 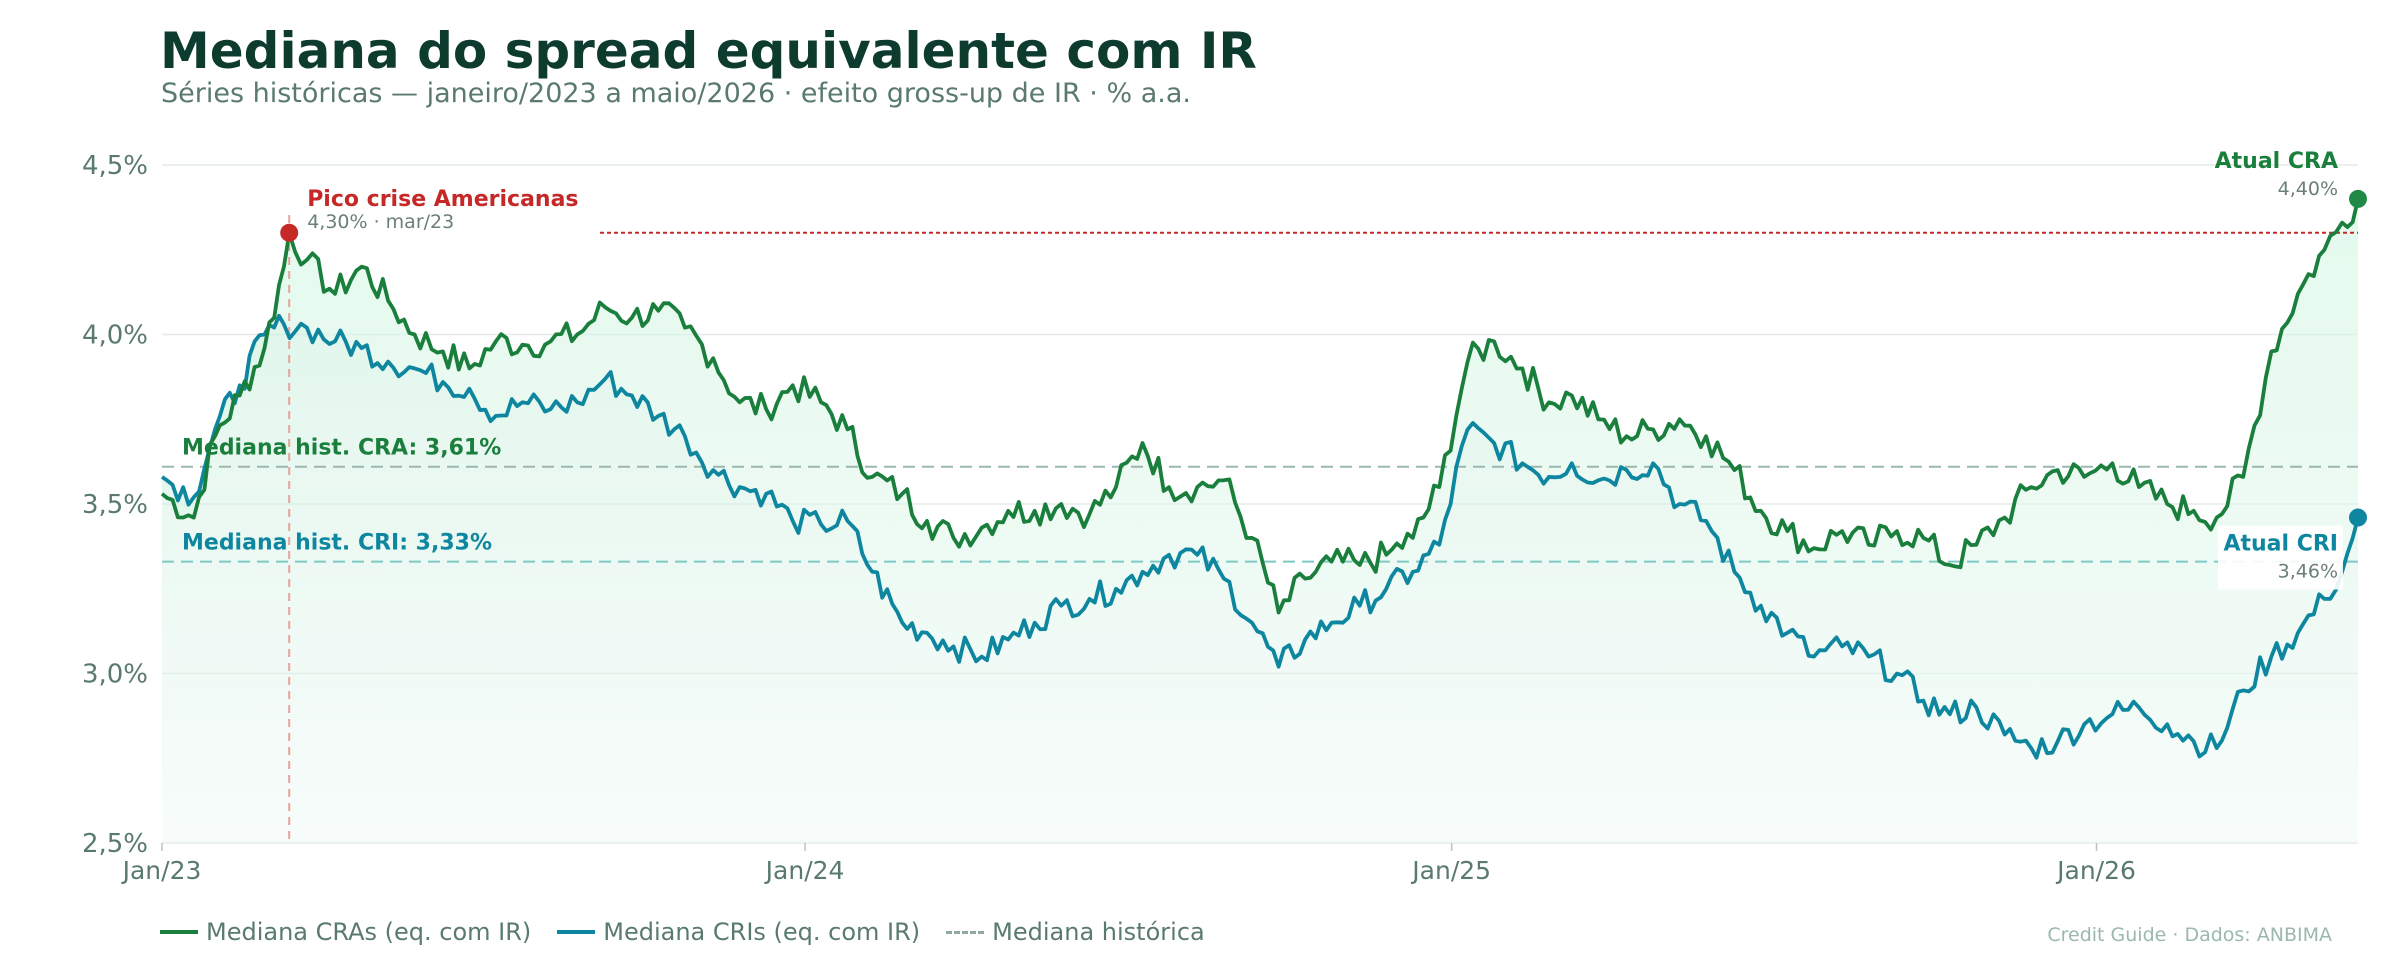 What do you see at coordinates (2358, 517) in the screenshot?
I see `current-cri-marker` at bounding box center [2358, 517].